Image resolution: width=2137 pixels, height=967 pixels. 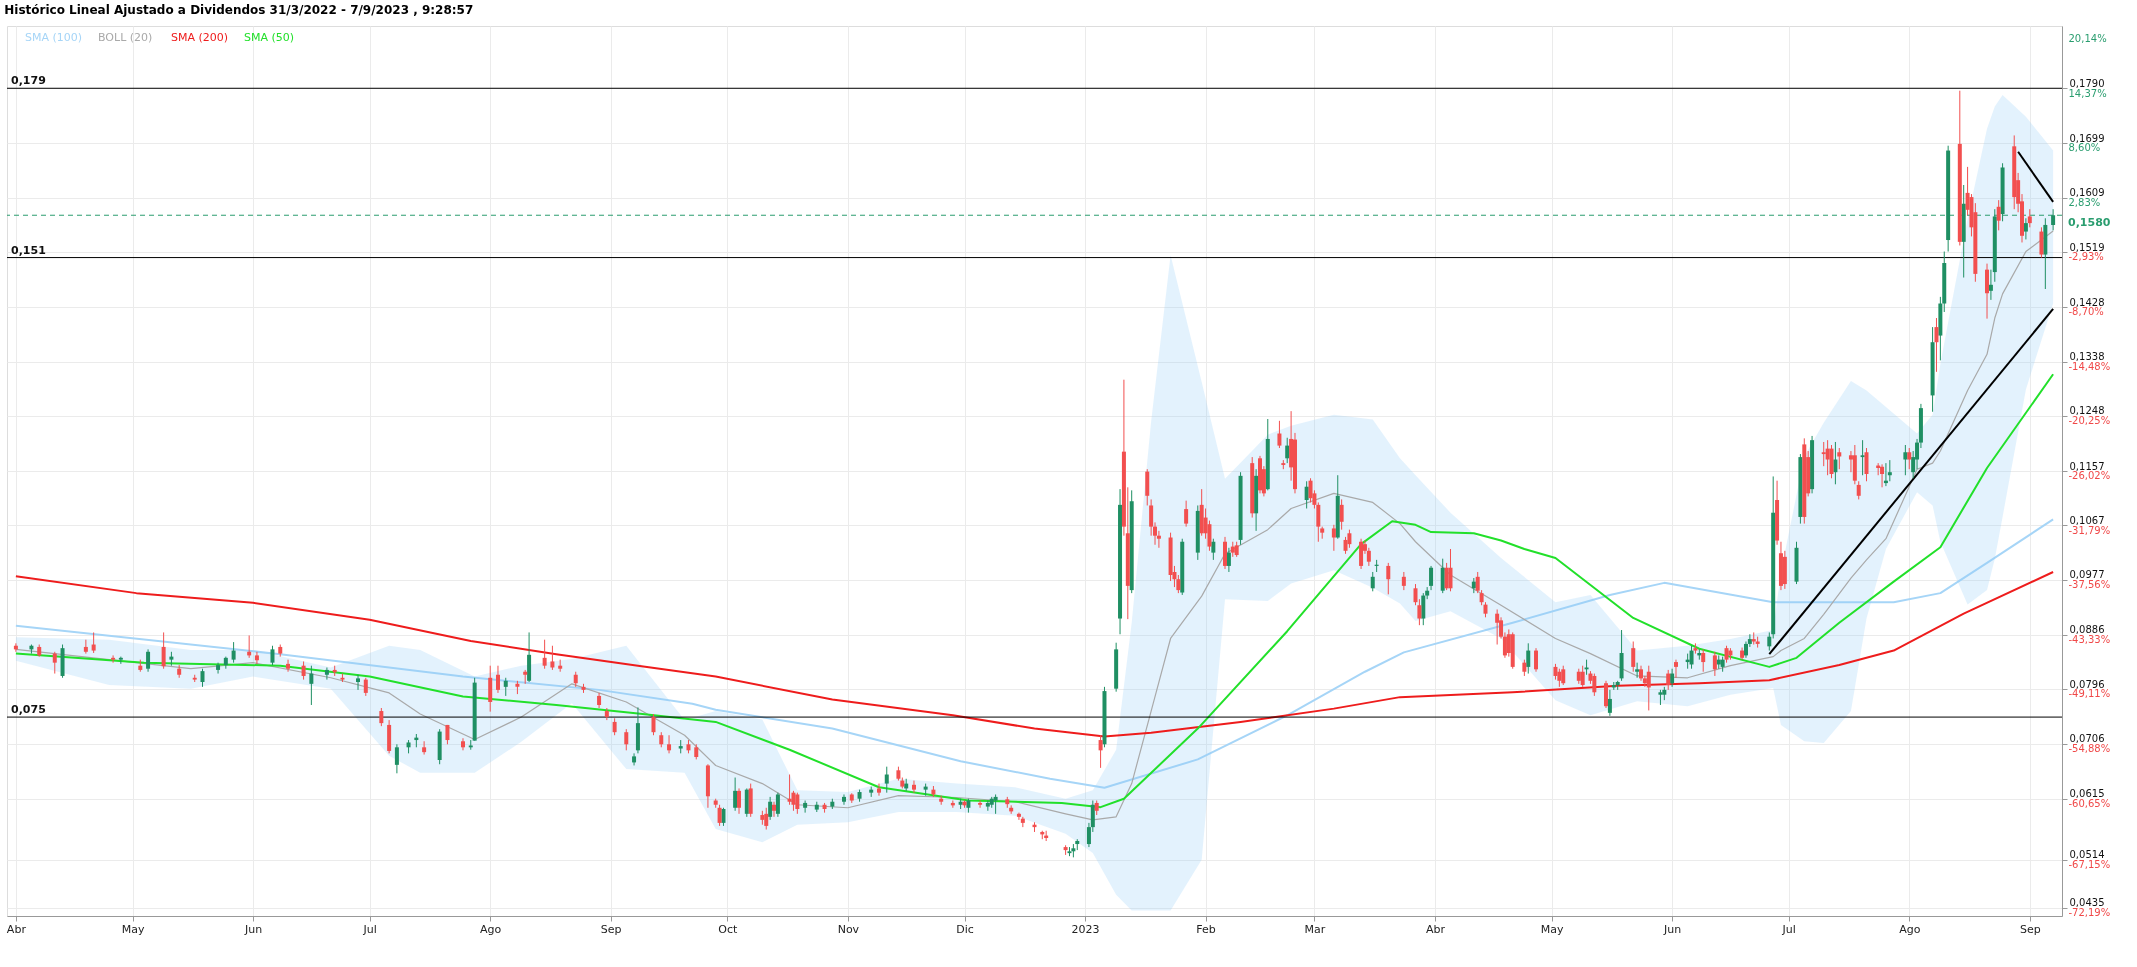 I want to click on y-tick-label: 0,1067, so click(x=2087, y=520).